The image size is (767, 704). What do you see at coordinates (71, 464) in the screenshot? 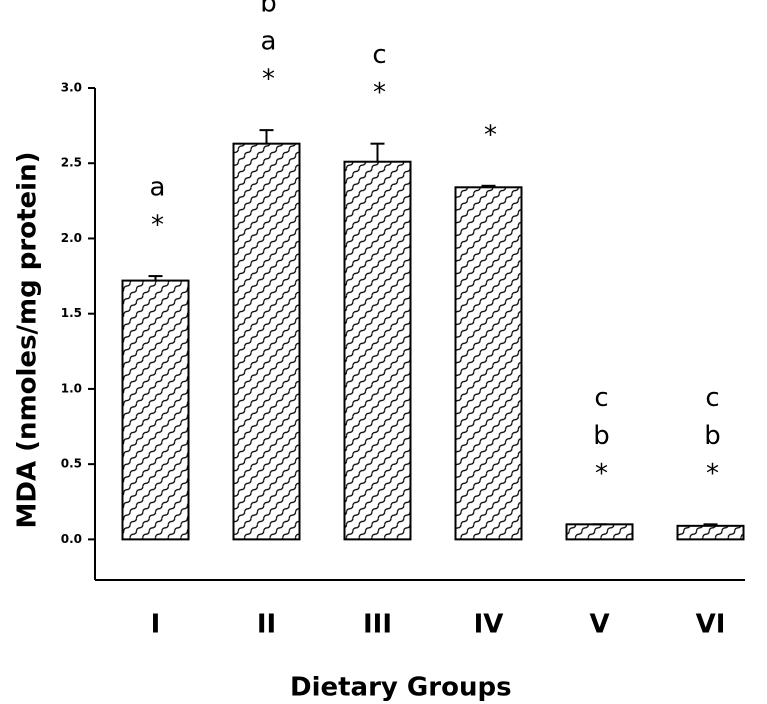
I see `y-tick-label: 0.5` at bounding box center [71, 464].